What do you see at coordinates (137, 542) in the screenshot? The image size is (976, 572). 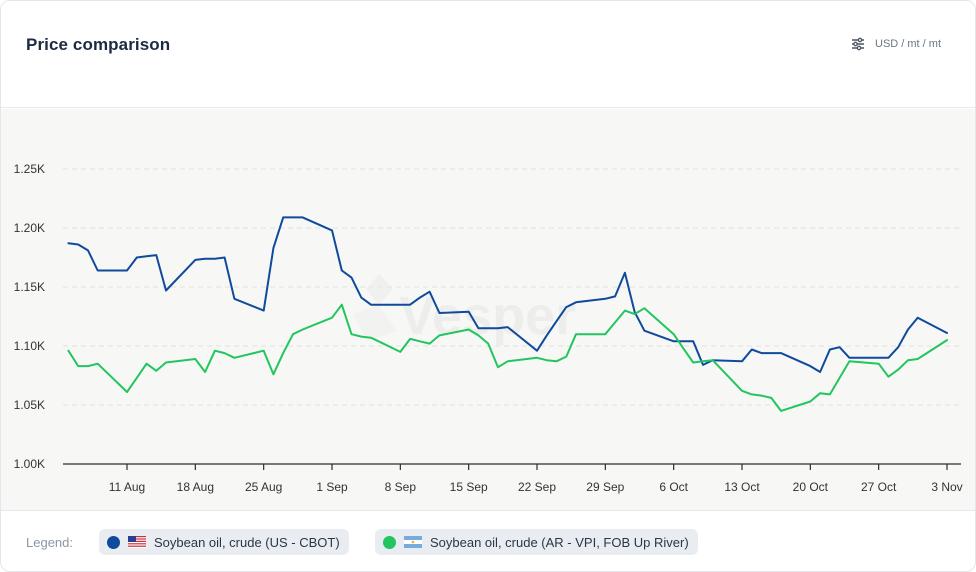 I see `us-flag-icon` at bounding box center [137, 542].